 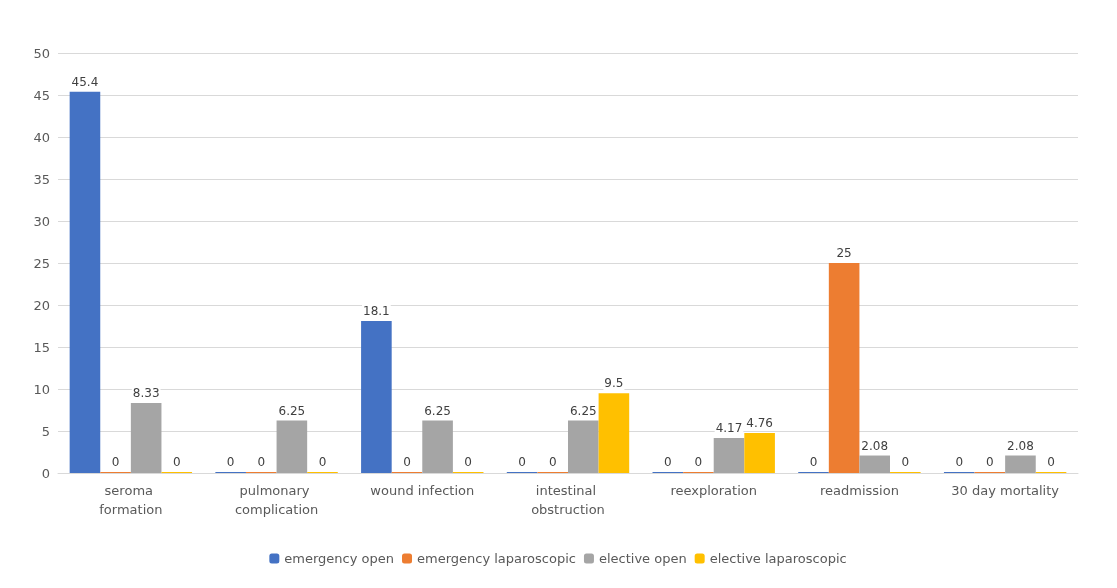 What do you see at coordinates (642, 558) in the screenshot?
I see `legend-label: elective open` at bounding box center [642, 558].